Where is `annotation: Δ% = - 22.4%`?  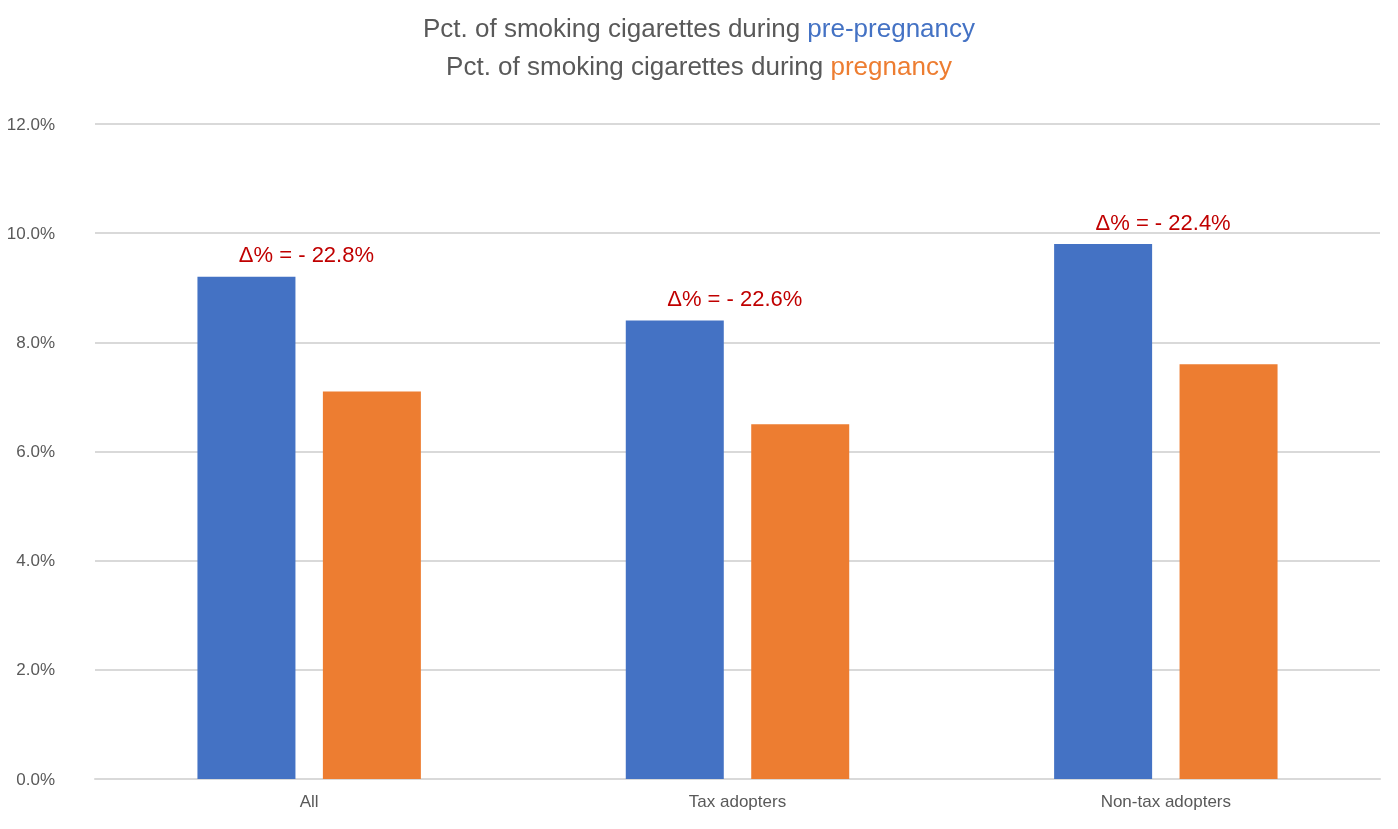
annotation: Δ% = - 22.4% is located at coordinates (1163, 222).